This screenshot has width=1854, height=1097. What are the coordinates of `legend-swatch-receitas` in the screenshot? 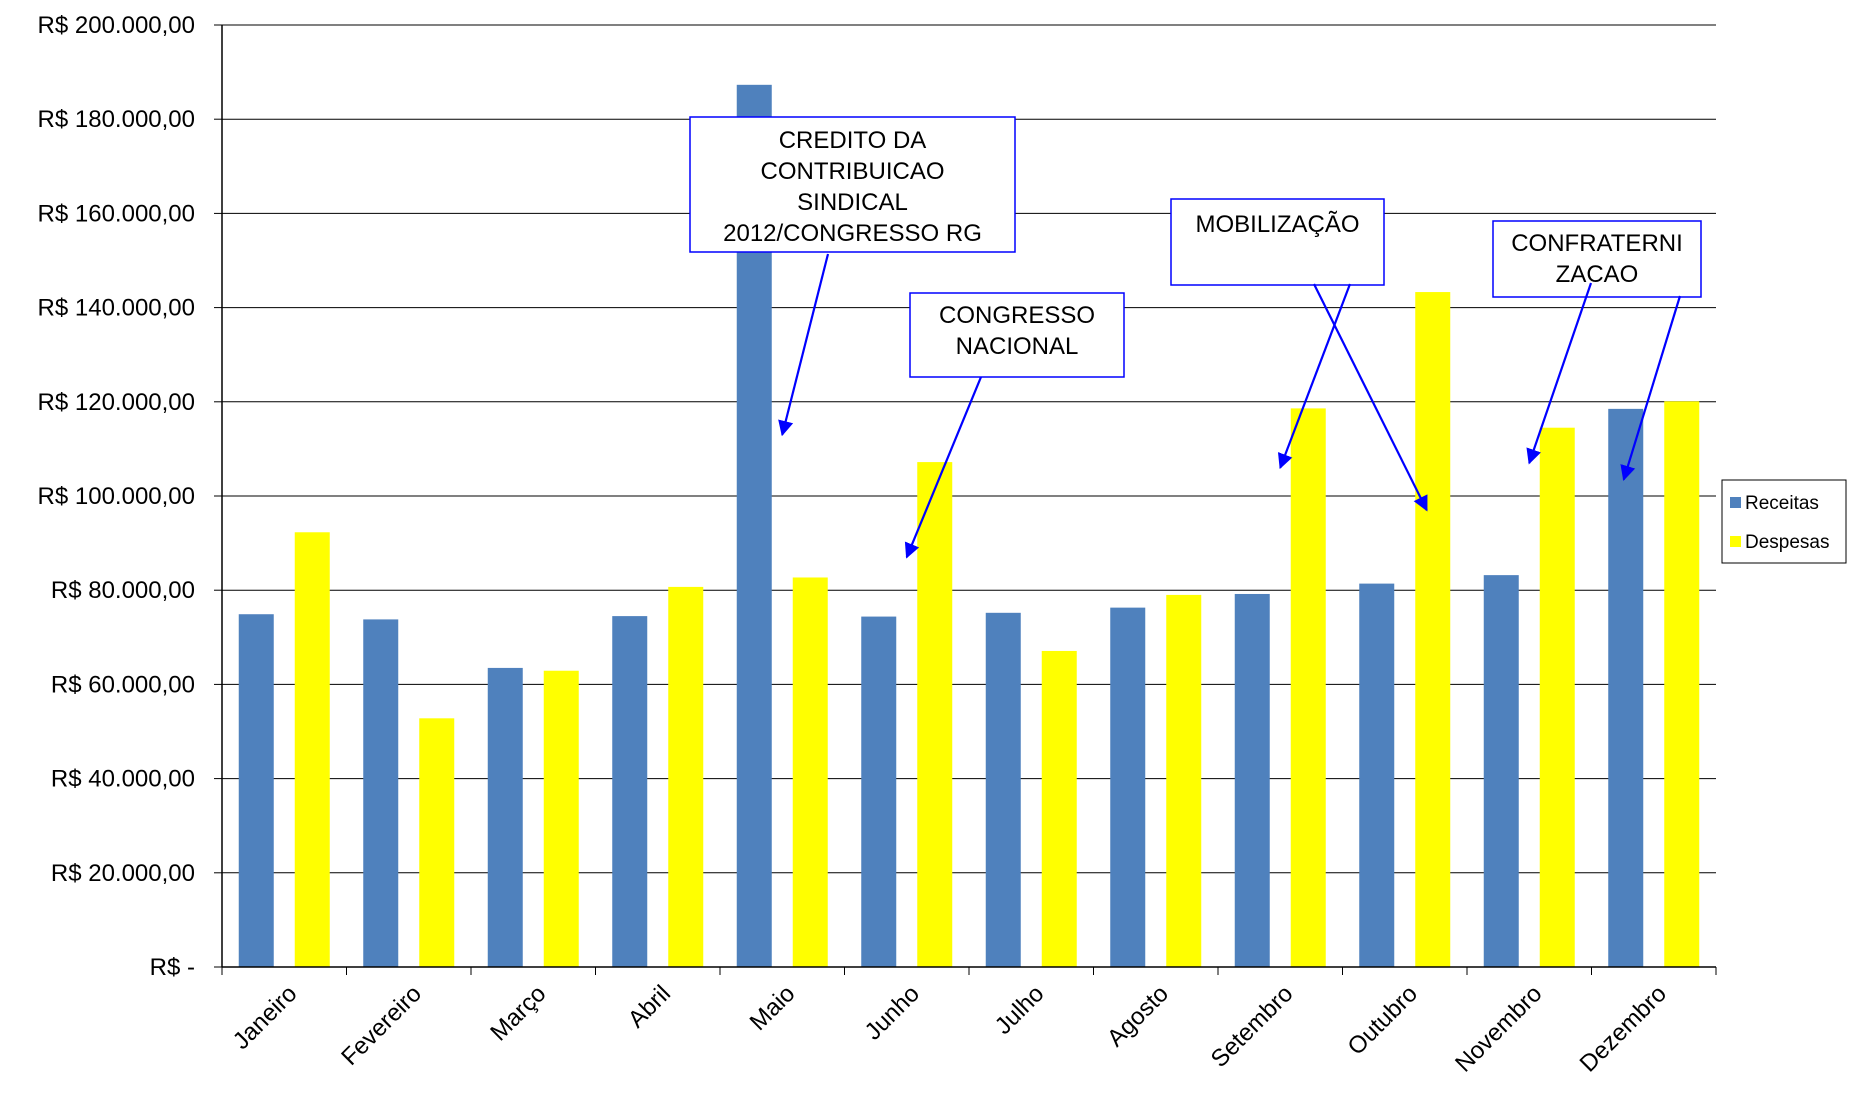 It's located at (1735, 502).